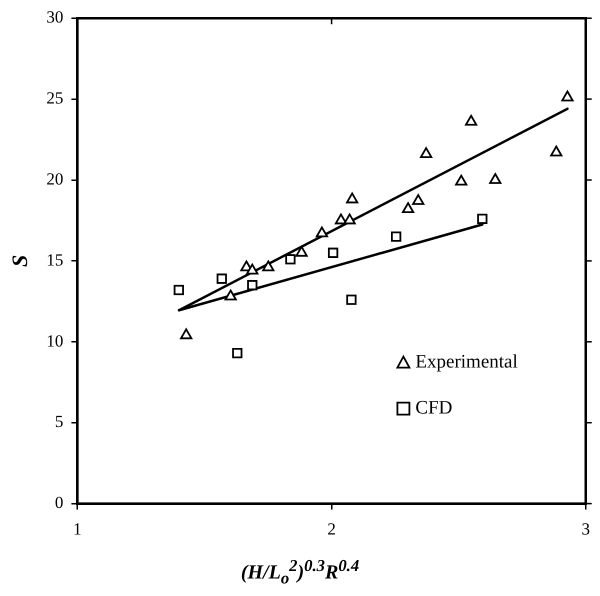 Image resolution: width=600 pixels, height=596 pixels. What do you see at coordinates (77, 528) in the screenshot?
I see `x-tick-label: 1` at bounding box center [77, 528].